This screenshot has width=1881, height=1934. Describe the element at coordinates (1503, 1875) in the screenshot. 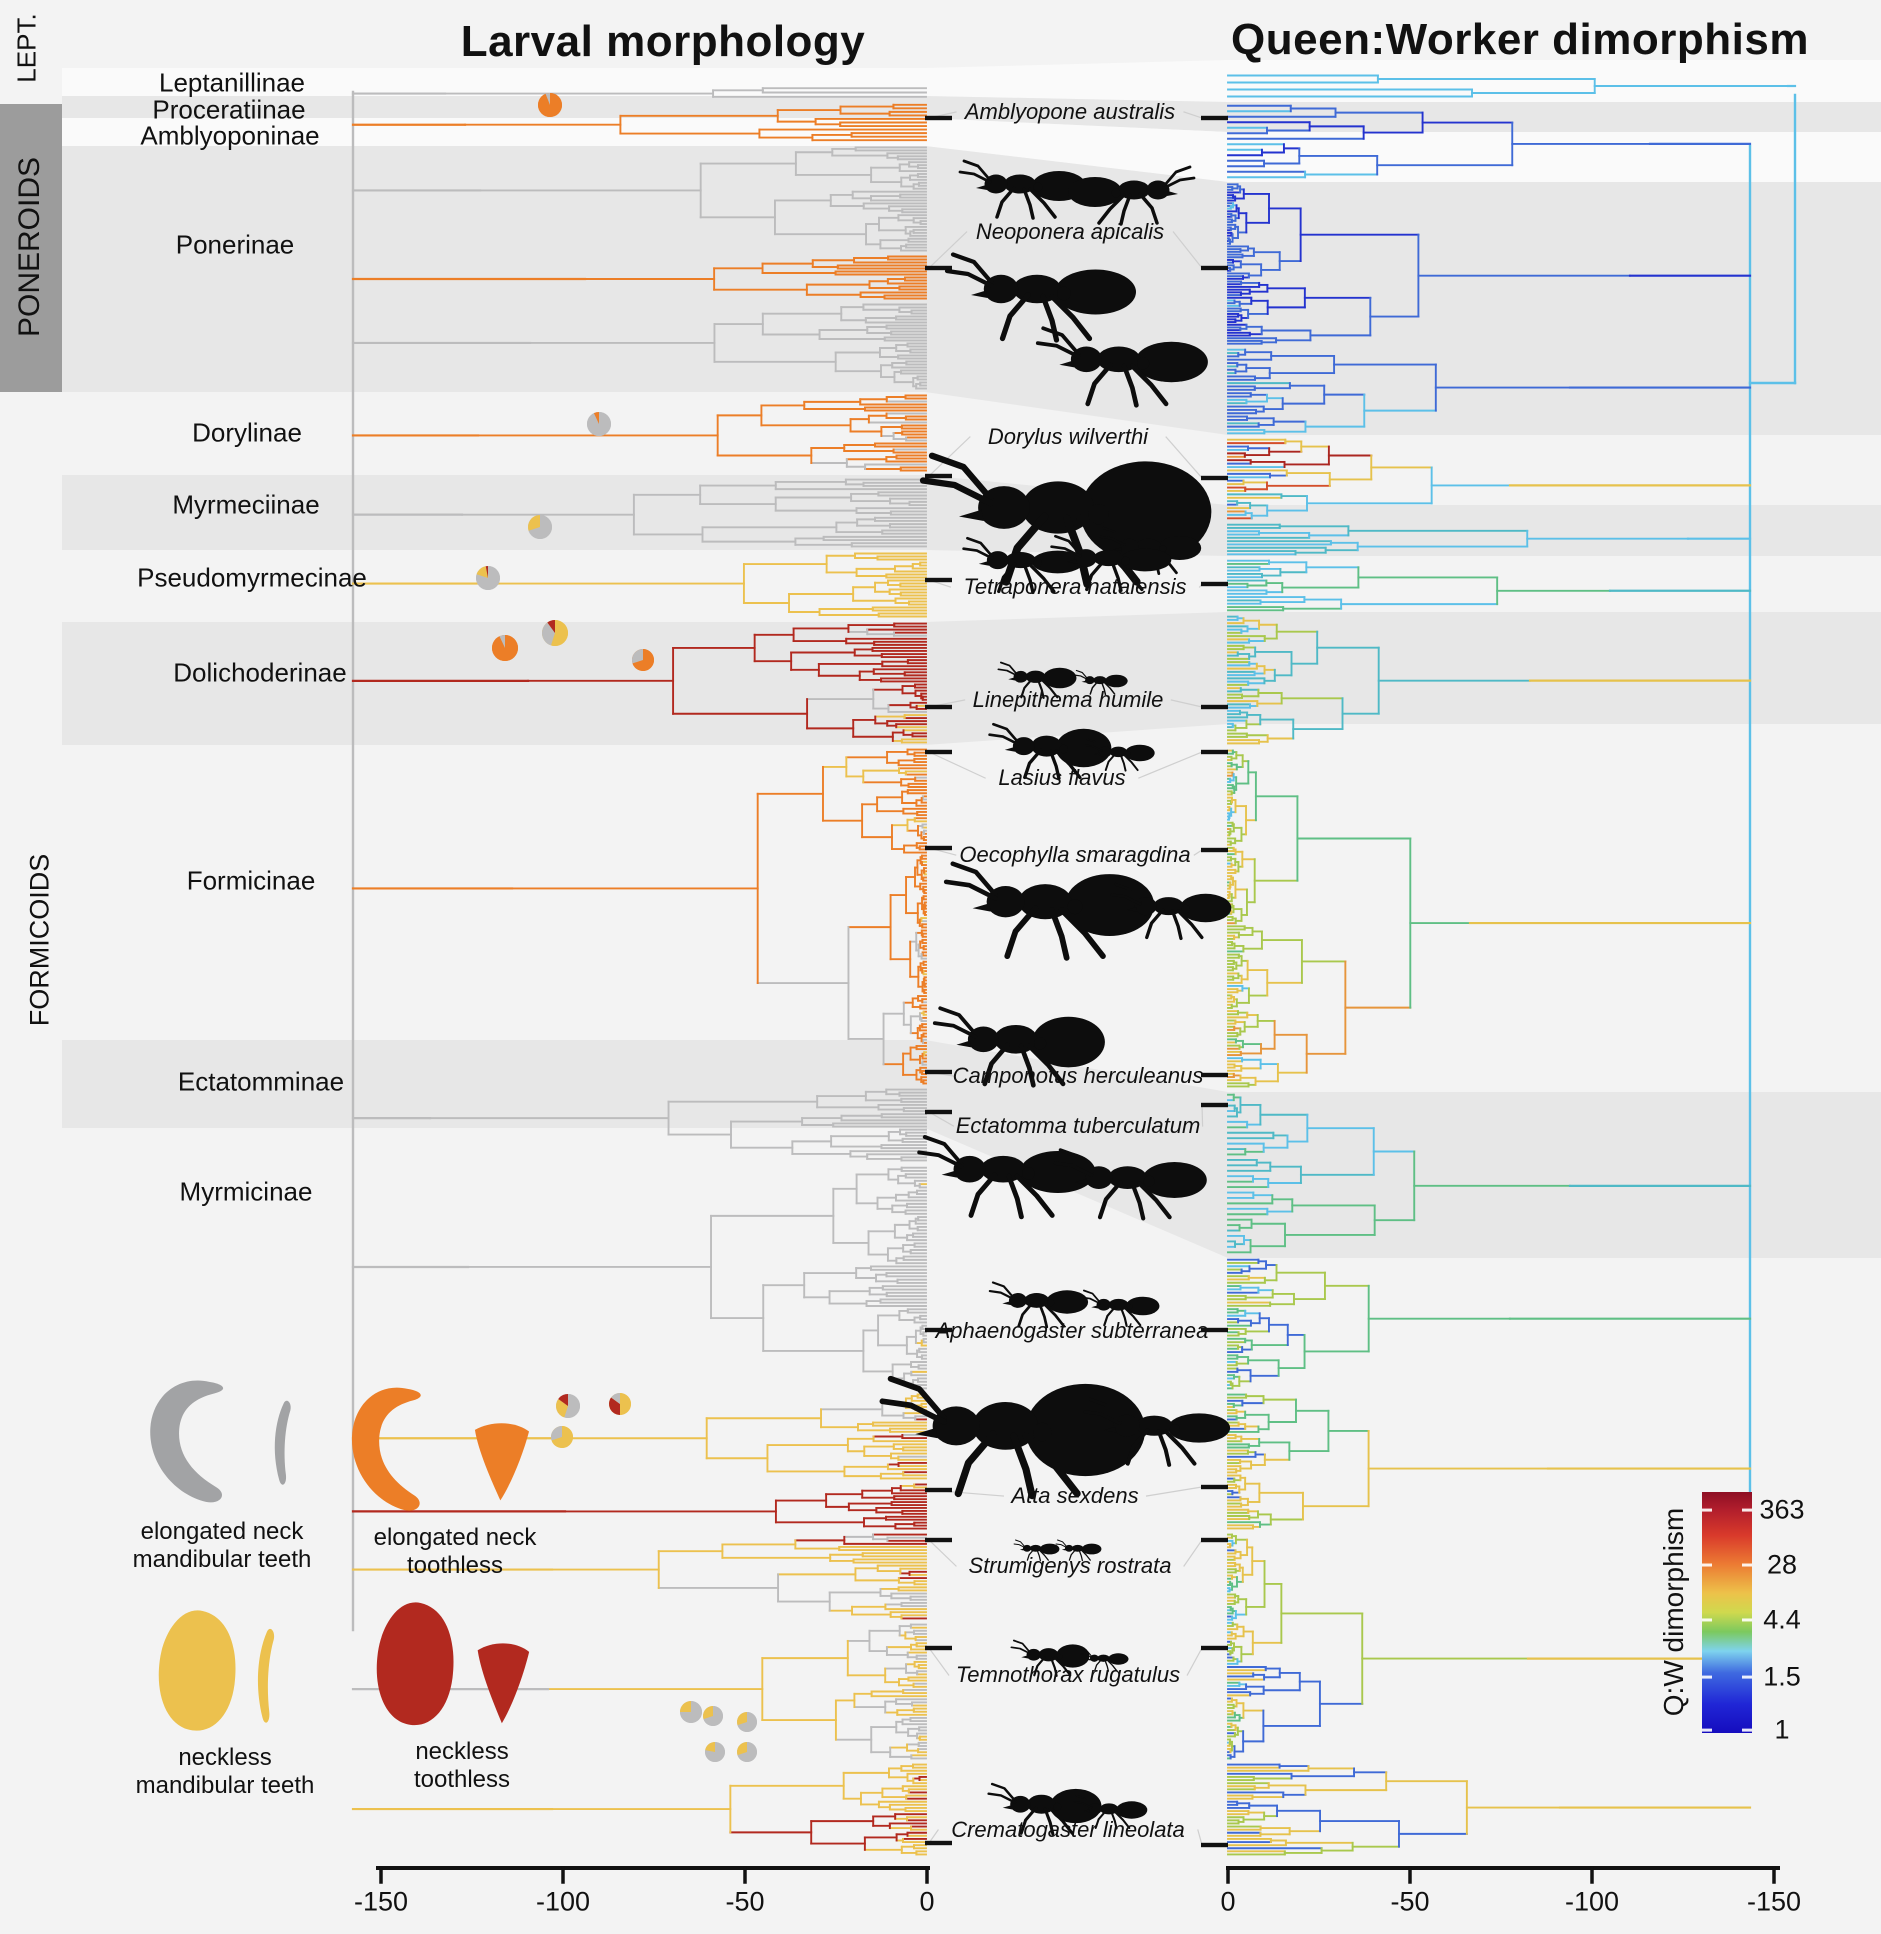

I see `right-axis` at that location.